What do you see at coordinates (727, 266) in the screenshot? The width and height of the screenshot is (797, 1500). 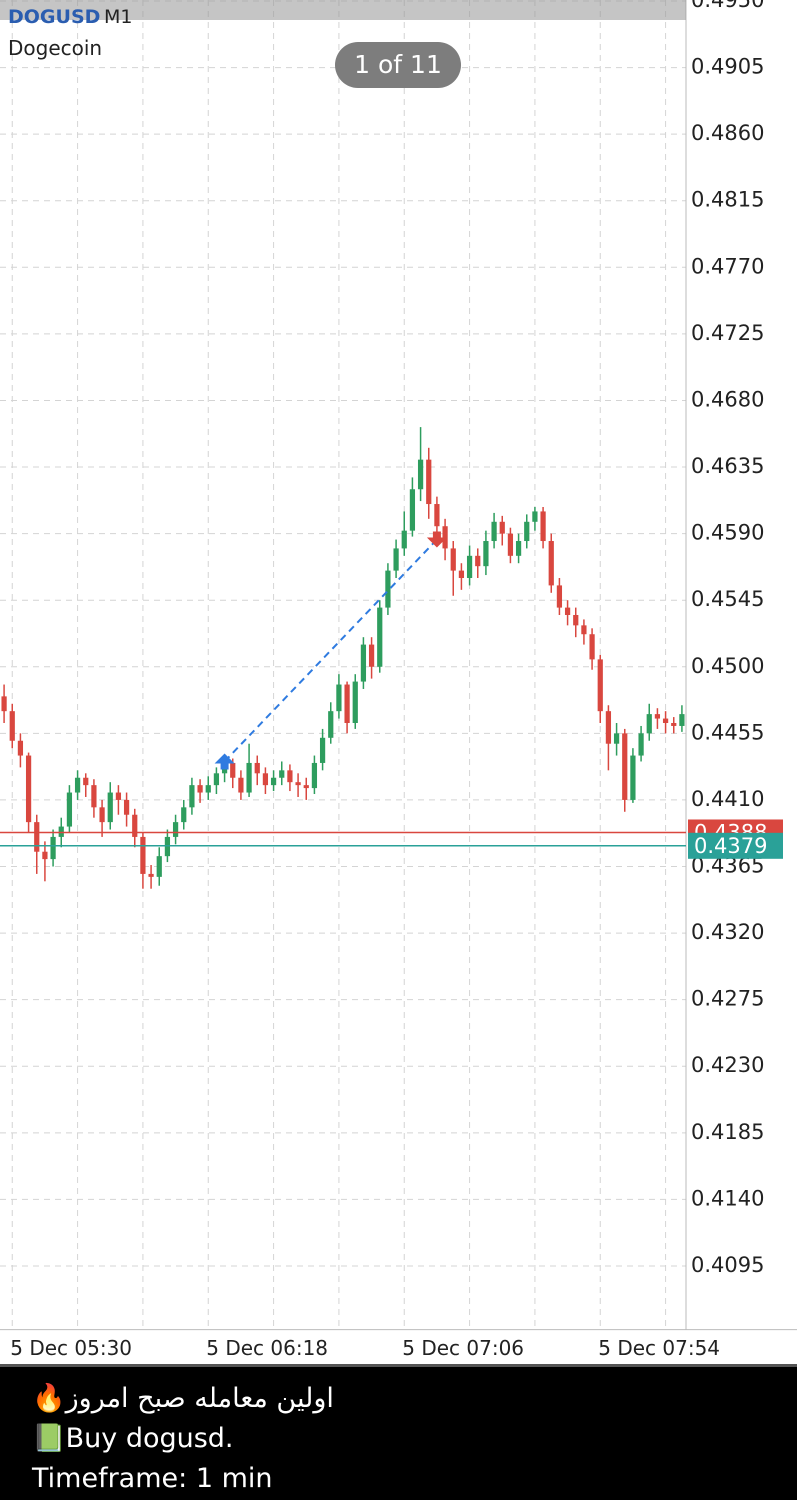 I see `y-tick-label: 0.4770` at bounding box center [727, 266].